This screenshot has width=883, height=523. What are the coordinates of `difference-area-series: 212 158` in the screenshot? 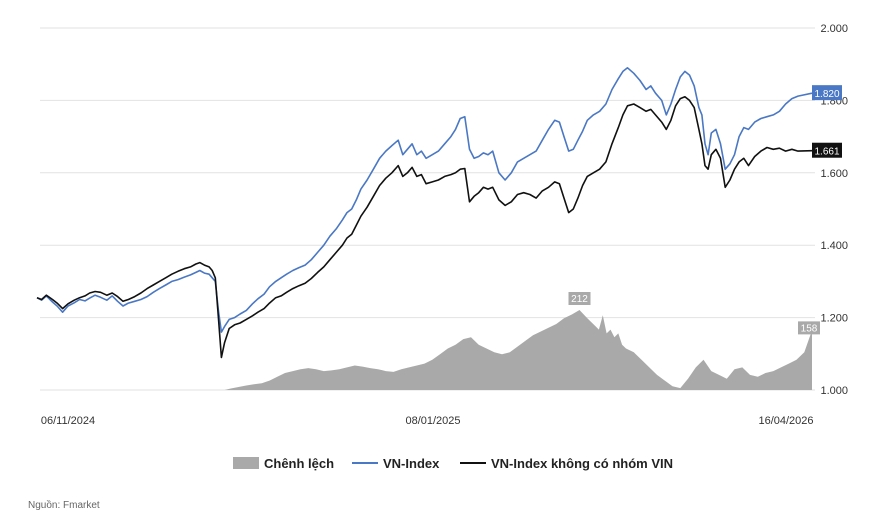 It's located at (522, 341).